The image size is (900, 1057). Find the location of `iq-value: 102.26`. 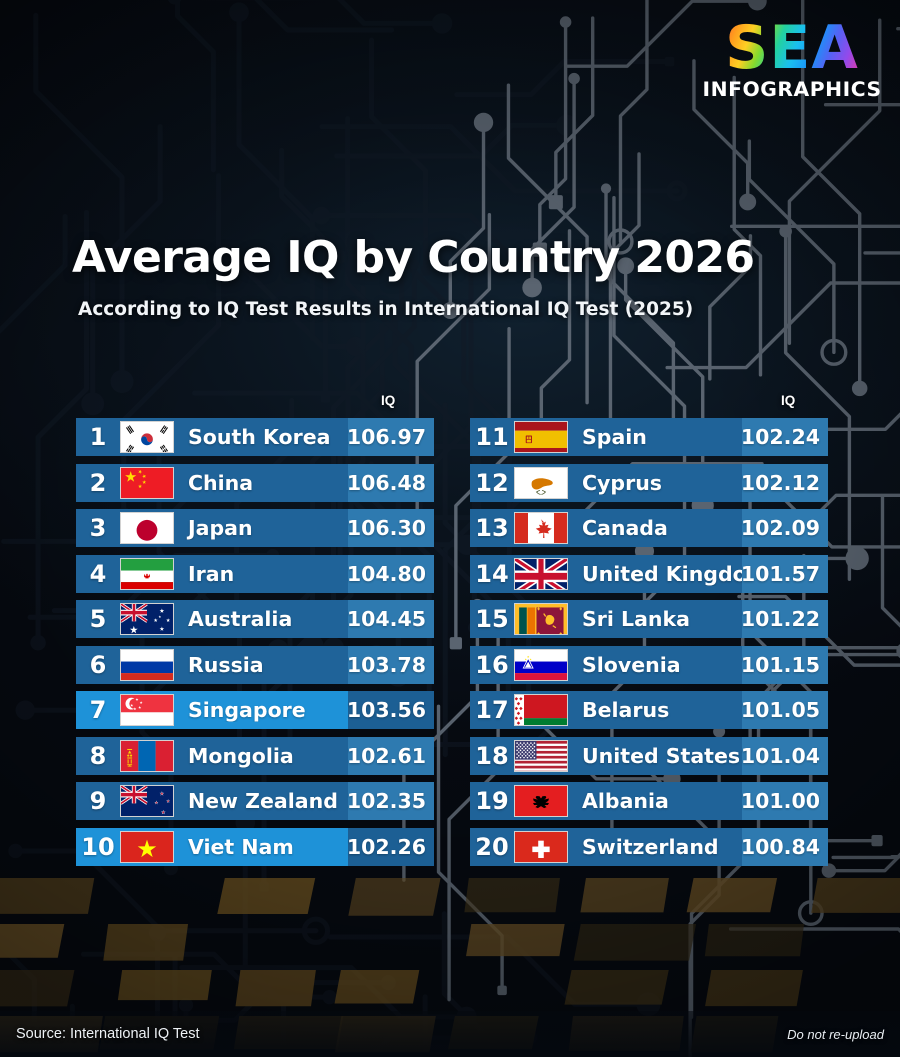

iq-value: 102.26 is located at coordinates (390, 846).